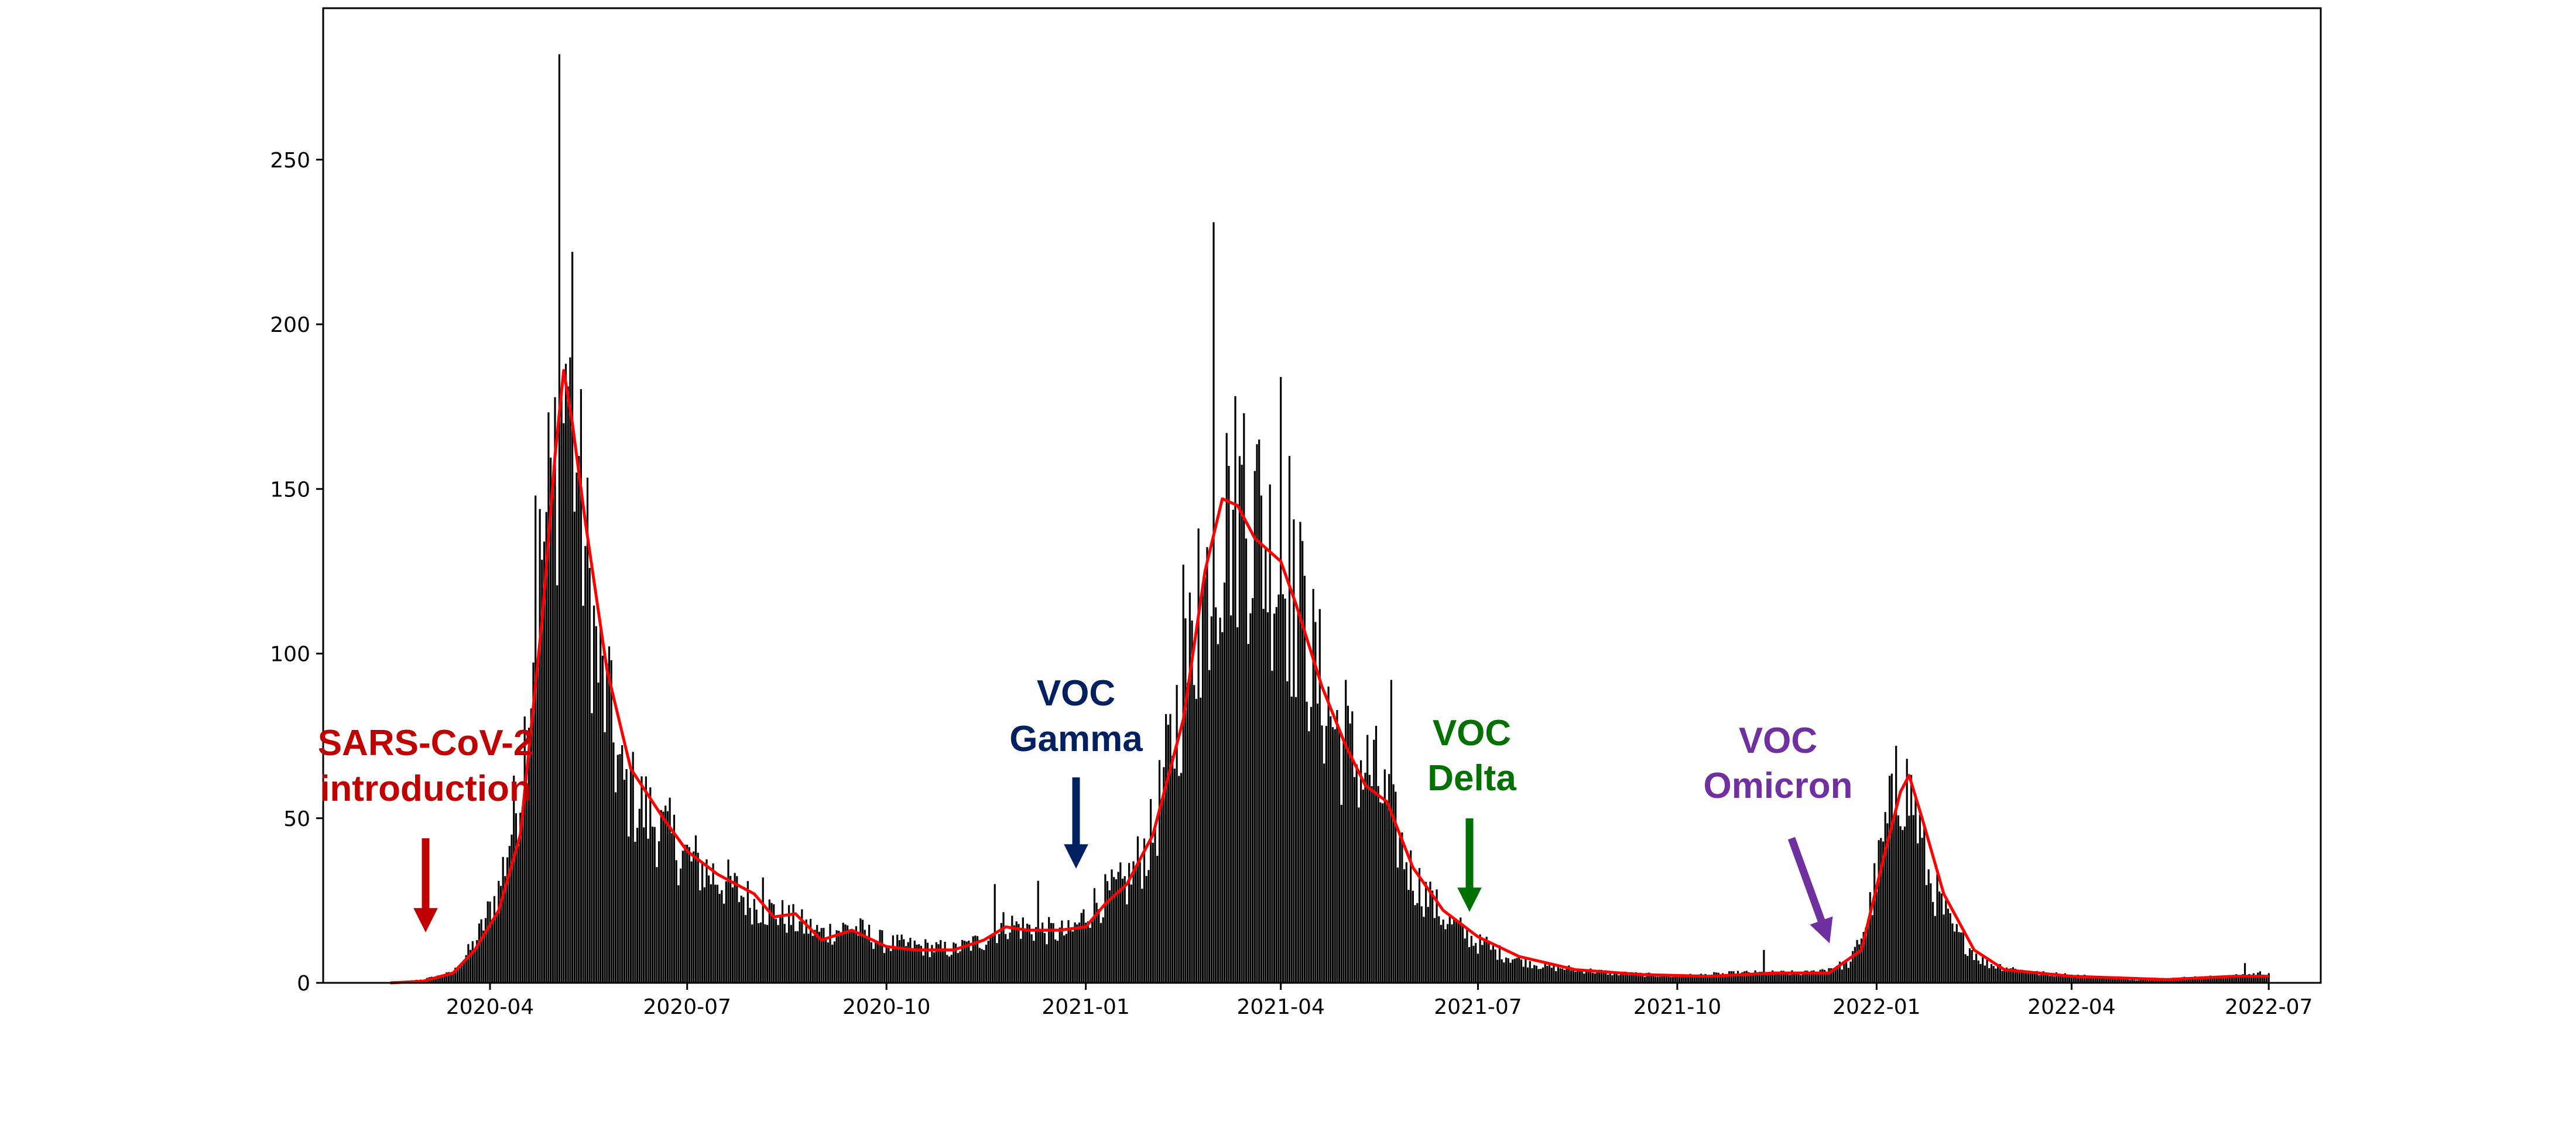 The height and width of the screenshot is (1121, 2576). What do you see at coordinates (1778, 741) in the screenshot?
I see `annotation-omicron-line-1: VOC` at bounding box center [1778, 741].